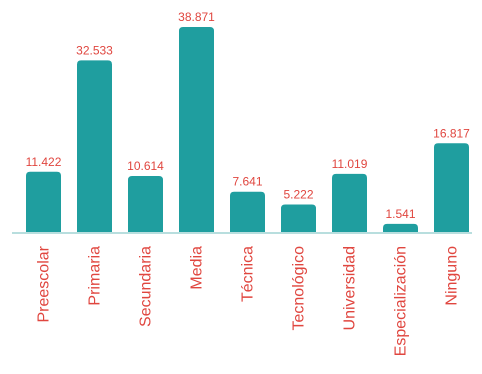 This screenshot has height=374, width=482. What do you see at coordinates (145, 166) in the screenshot?
I see `value-label-2: 10.614` at bounding box center [145, 166].